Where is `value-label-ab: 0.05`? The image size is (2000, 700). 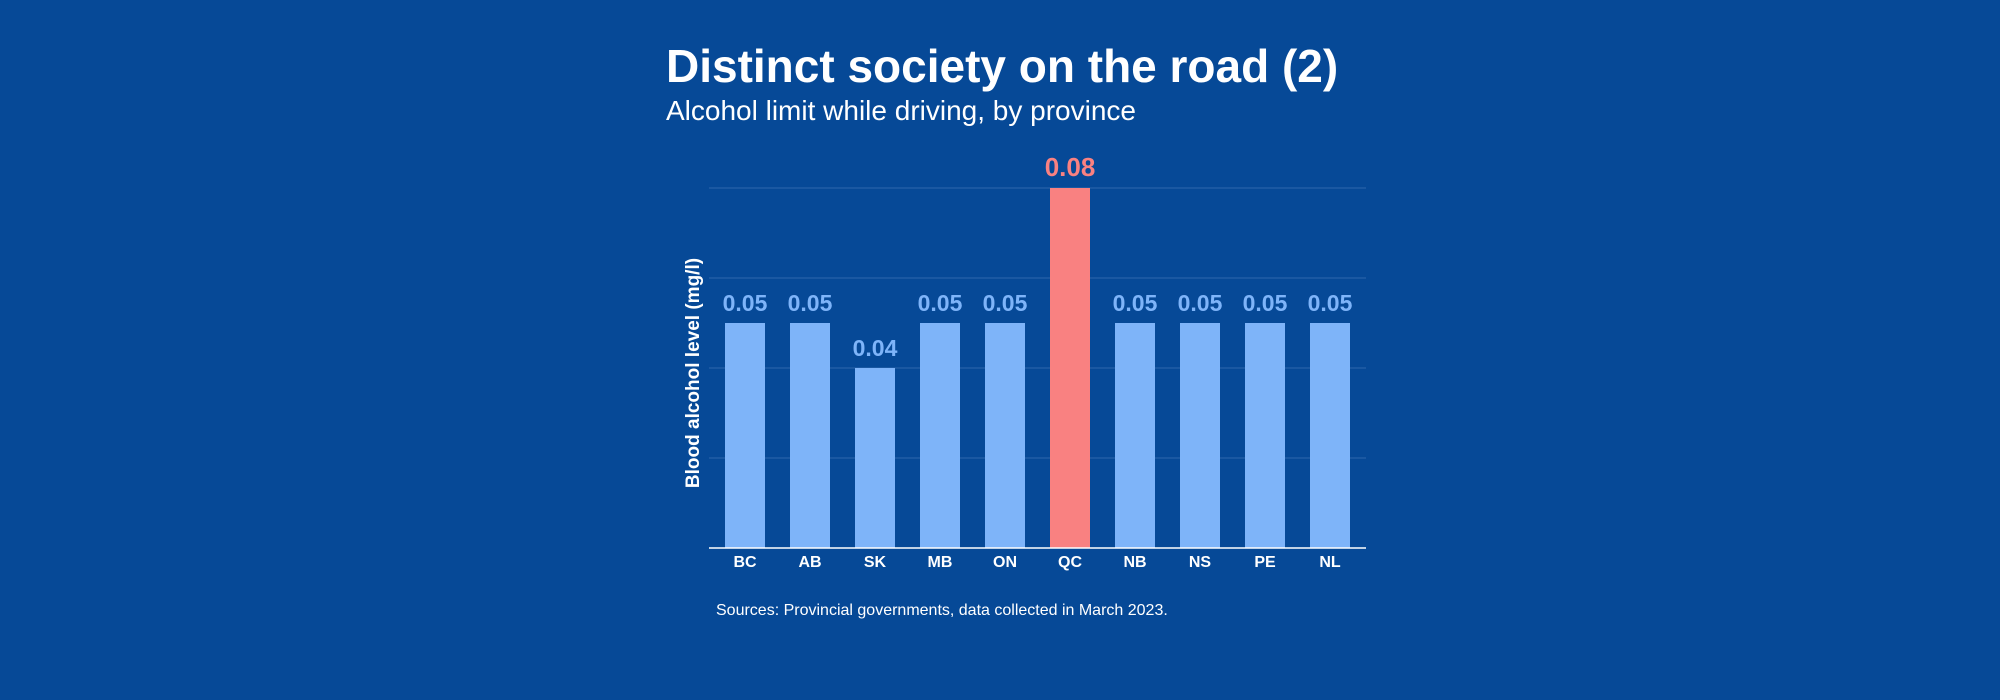
value-label-ab: 0.05 is located at coordinates (810, 303).